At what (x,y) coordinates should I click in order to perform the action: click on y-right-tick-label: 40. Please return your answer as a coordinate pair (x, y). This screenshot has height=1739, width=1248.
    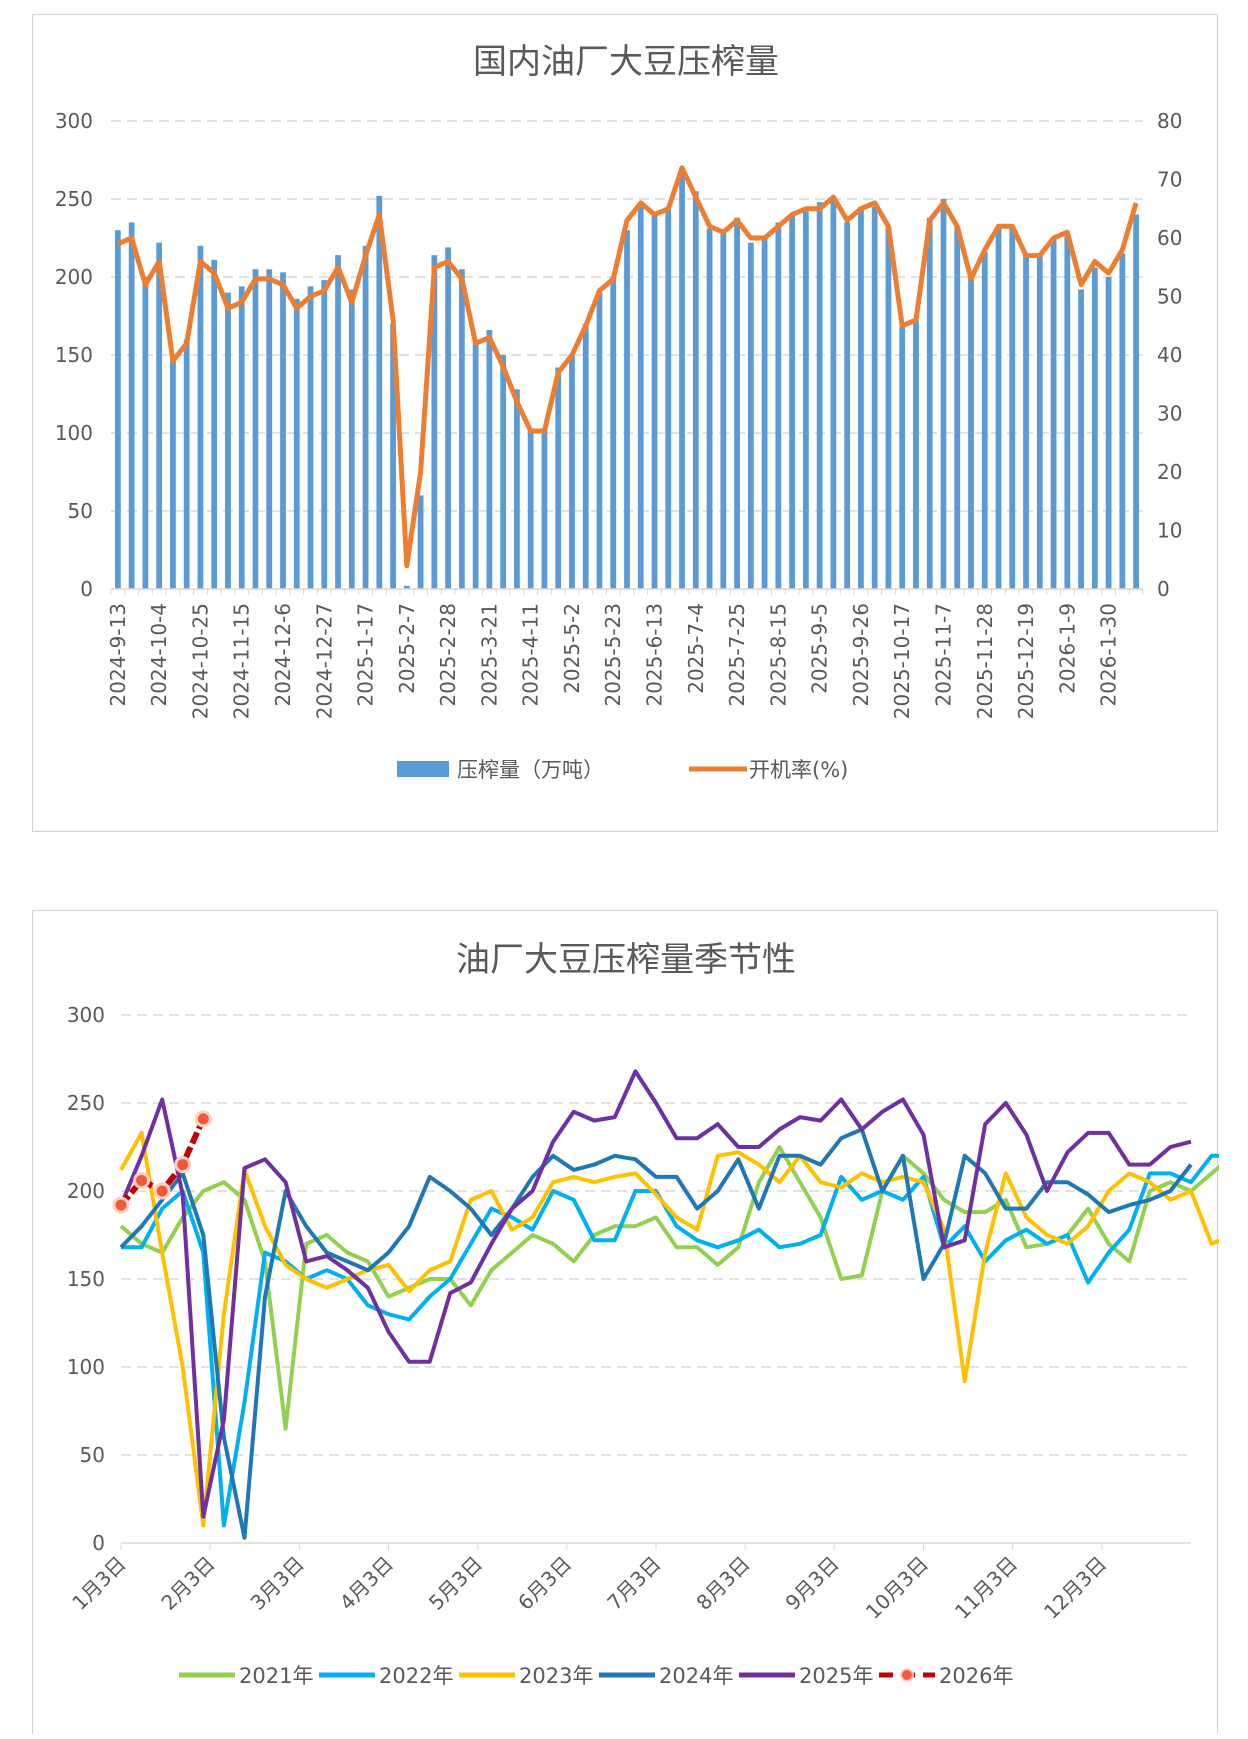
    Looking at the image, I should click on (1169, 355).